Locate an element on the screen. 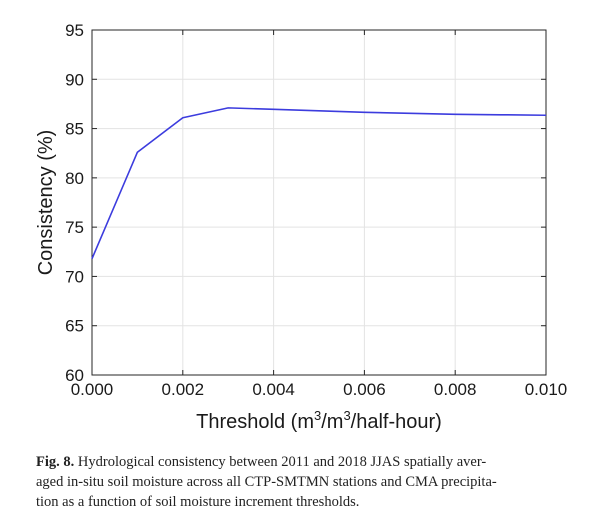 The width and height of the screenshot is (591, 528). y-axis-label: Consistency (%) is located at coordinates (46, 203).